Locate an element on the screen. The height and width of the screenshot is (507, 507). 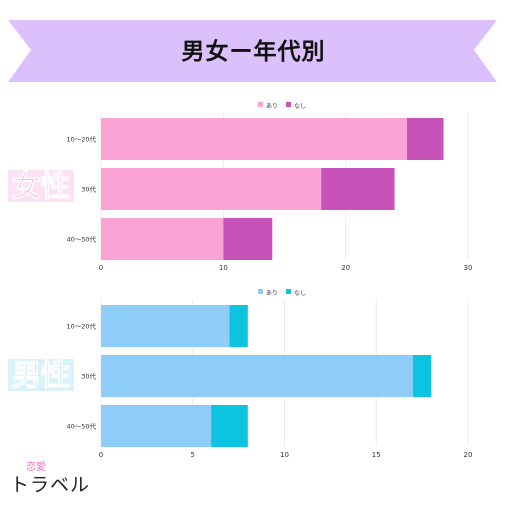
male-legend-label-1: なし is located at coordinates (300, 293).